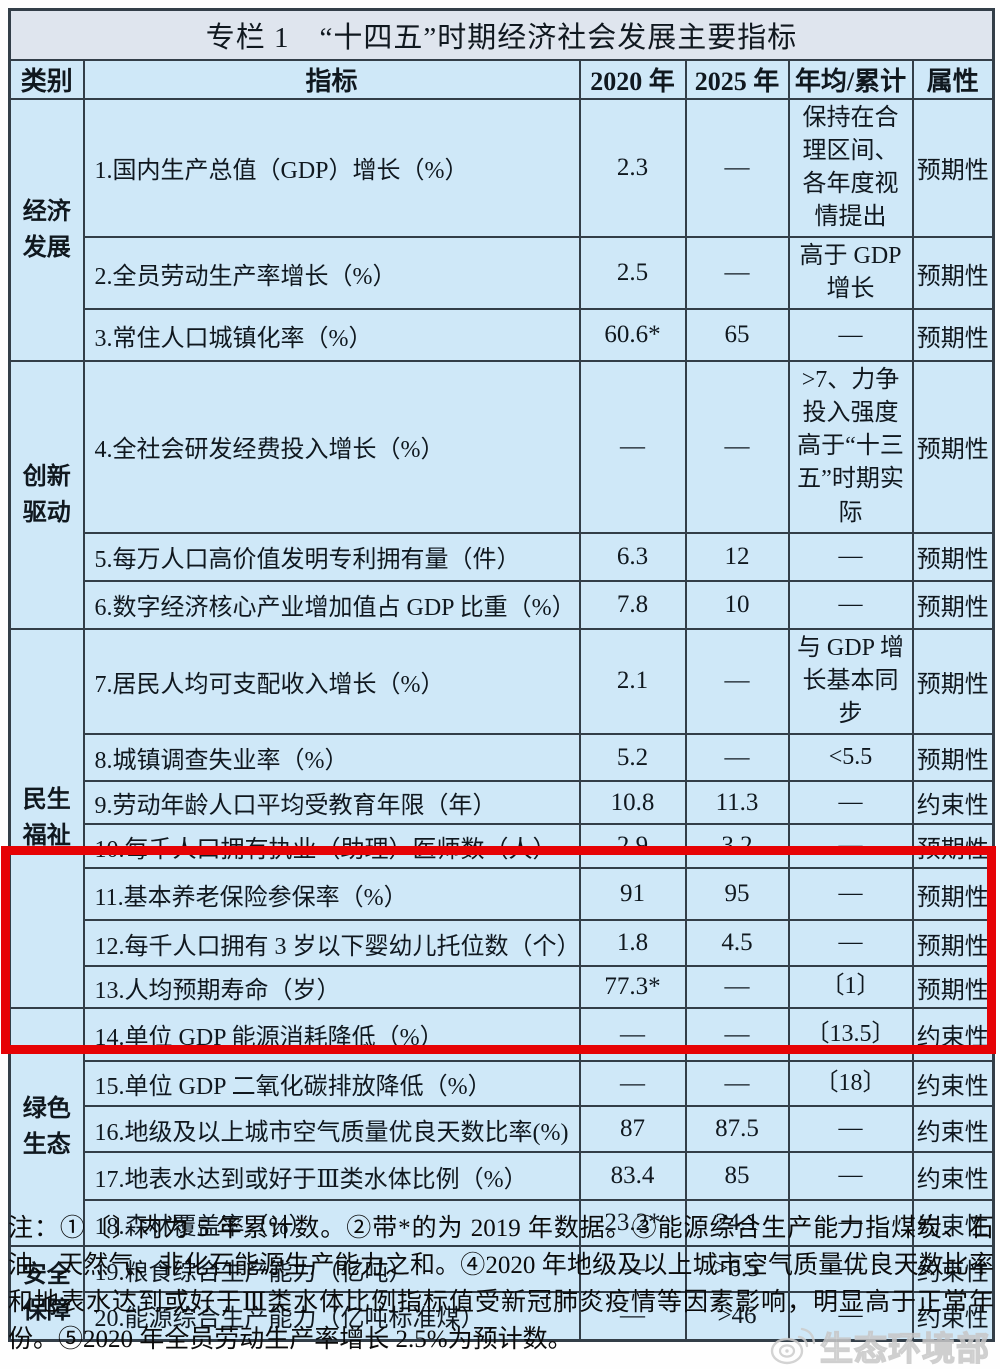 Image resolution: width=1000 pixels, height=1369 pixels. What do you see at coordinates (632, 604) in the screenshot?
I see `value-2020-cell: 7.8` at bounding box center [632, 604].